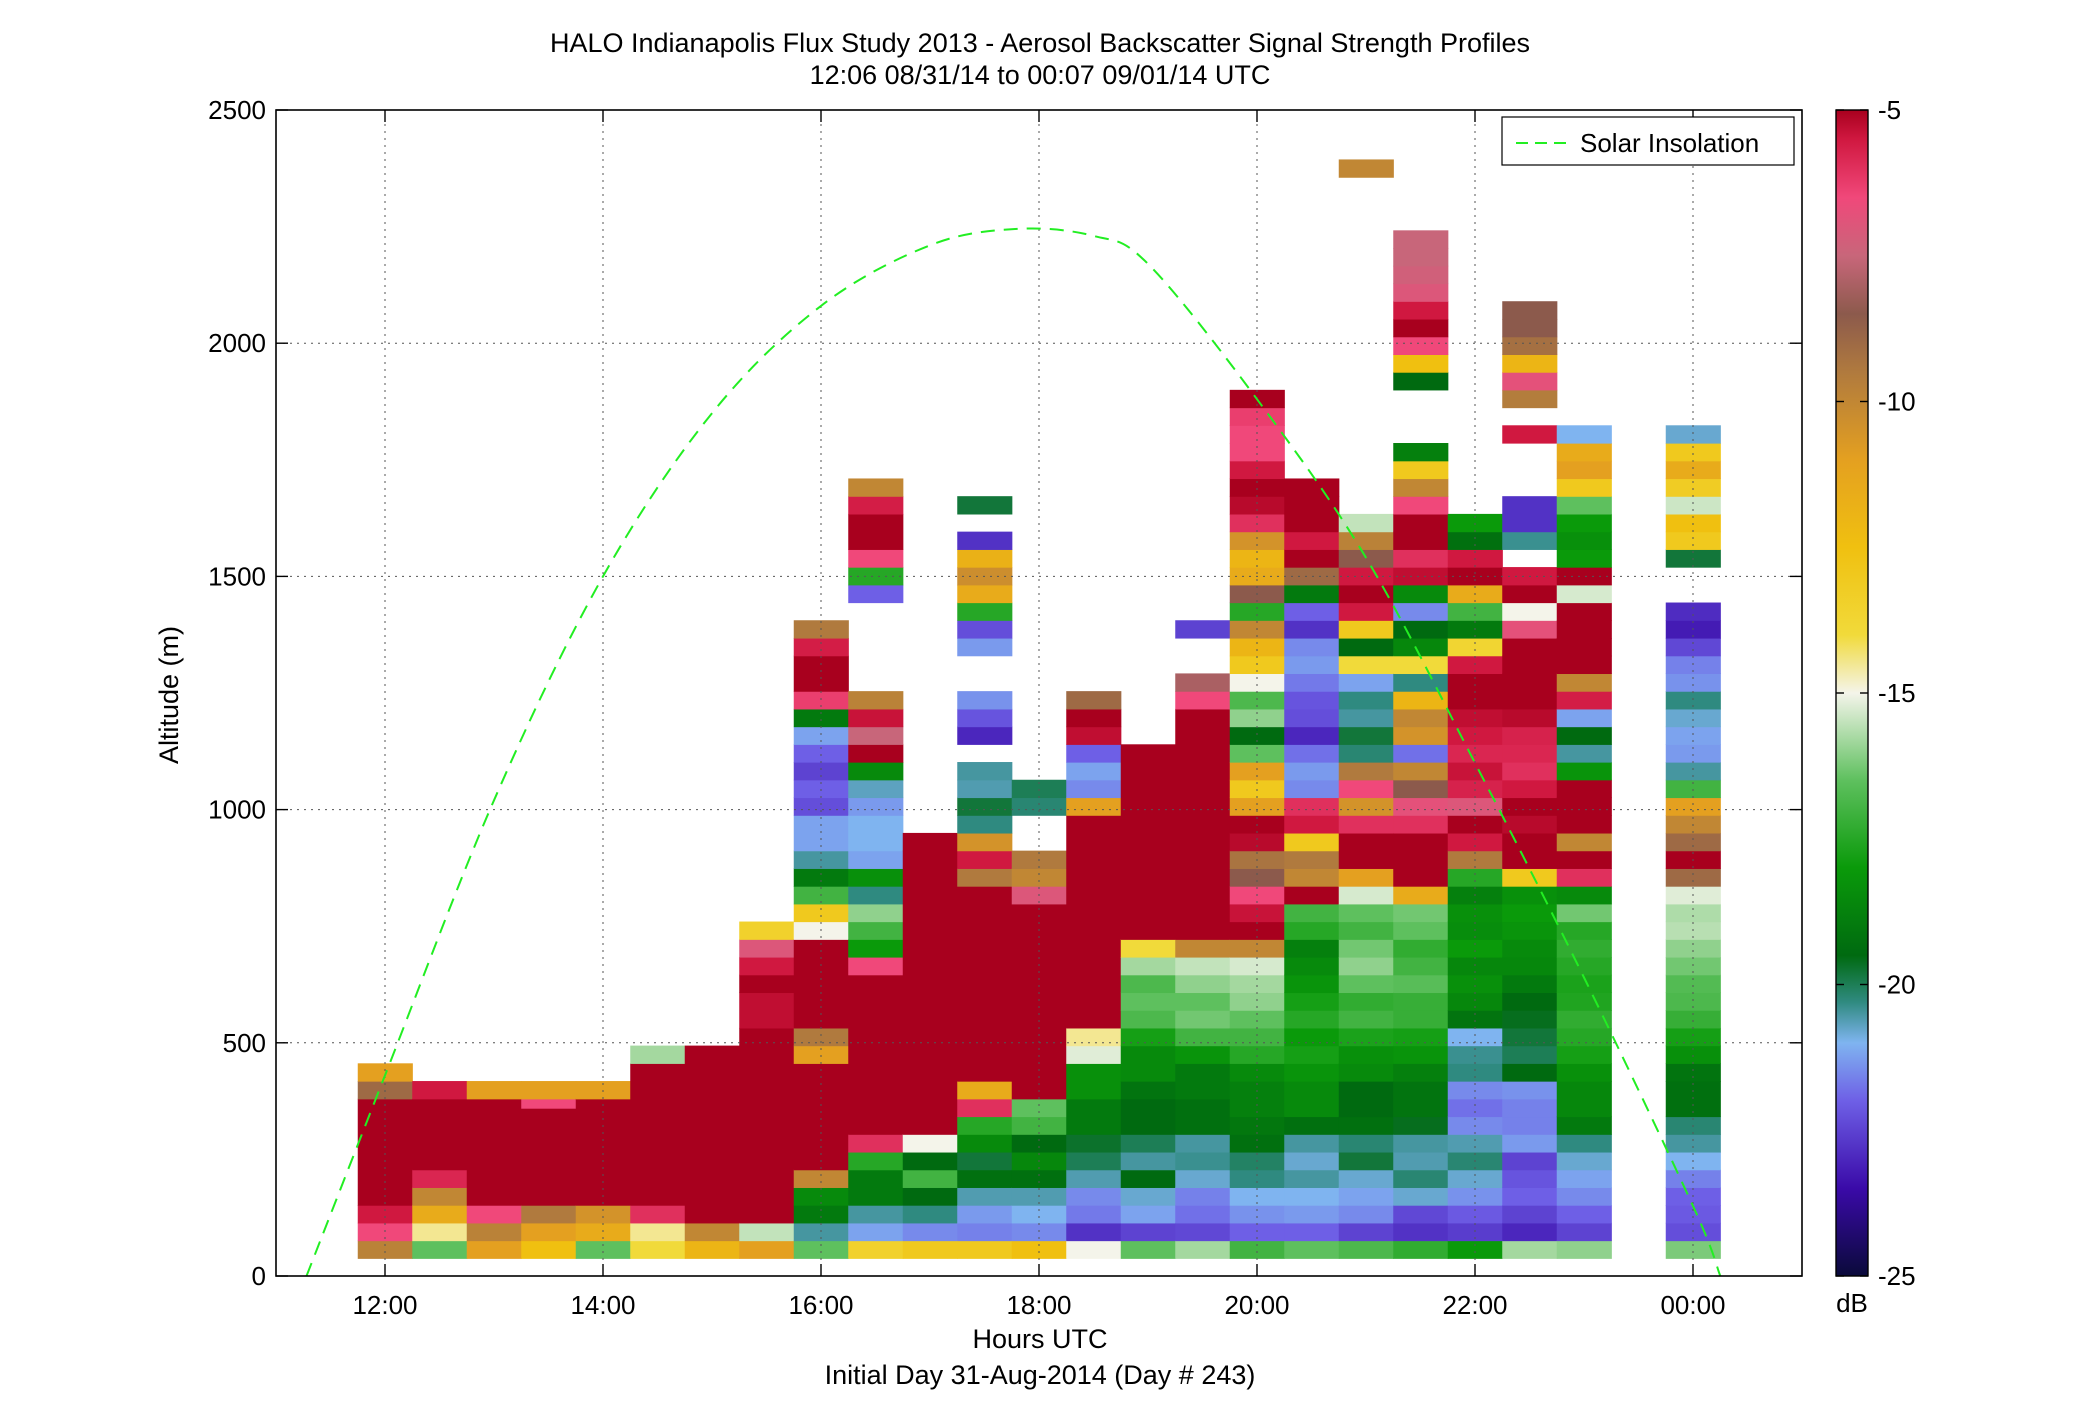 The image size is (2098, 1425). What do you see at coordinates (1039, 1339) in the screenshot?
I see `x-axis-label: Hours UTC` at bounding box center [1039, 1339].